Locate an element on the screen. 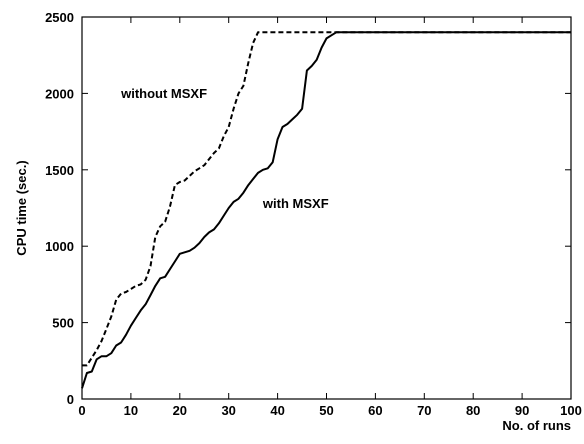  x-tick-label: 60 is located at coordinates (375, 410).